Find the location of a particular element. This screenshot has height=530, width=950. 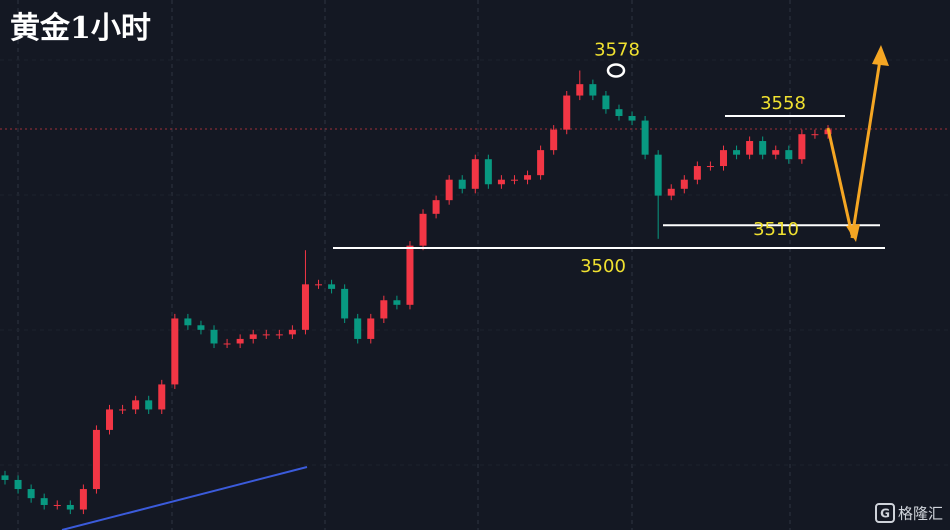

watermark-icon-letter: G is located at coordinates (885, 514).